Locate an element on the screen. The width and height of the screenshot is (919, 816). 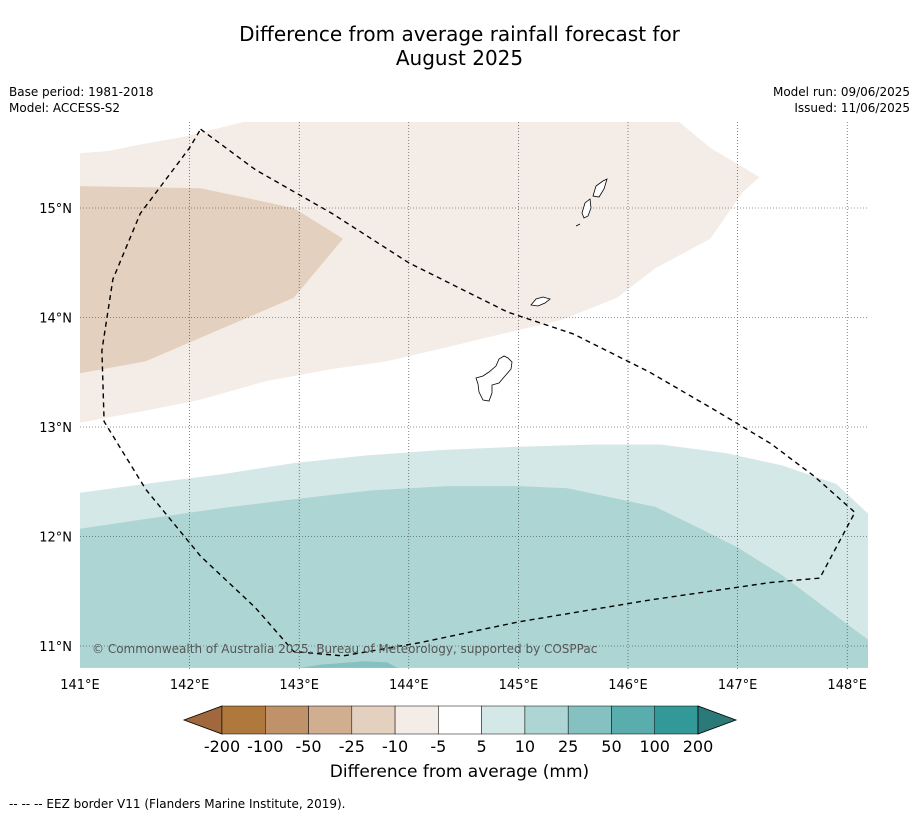
colorbar-tick-label: -25 is located at coordinates (351, 746).